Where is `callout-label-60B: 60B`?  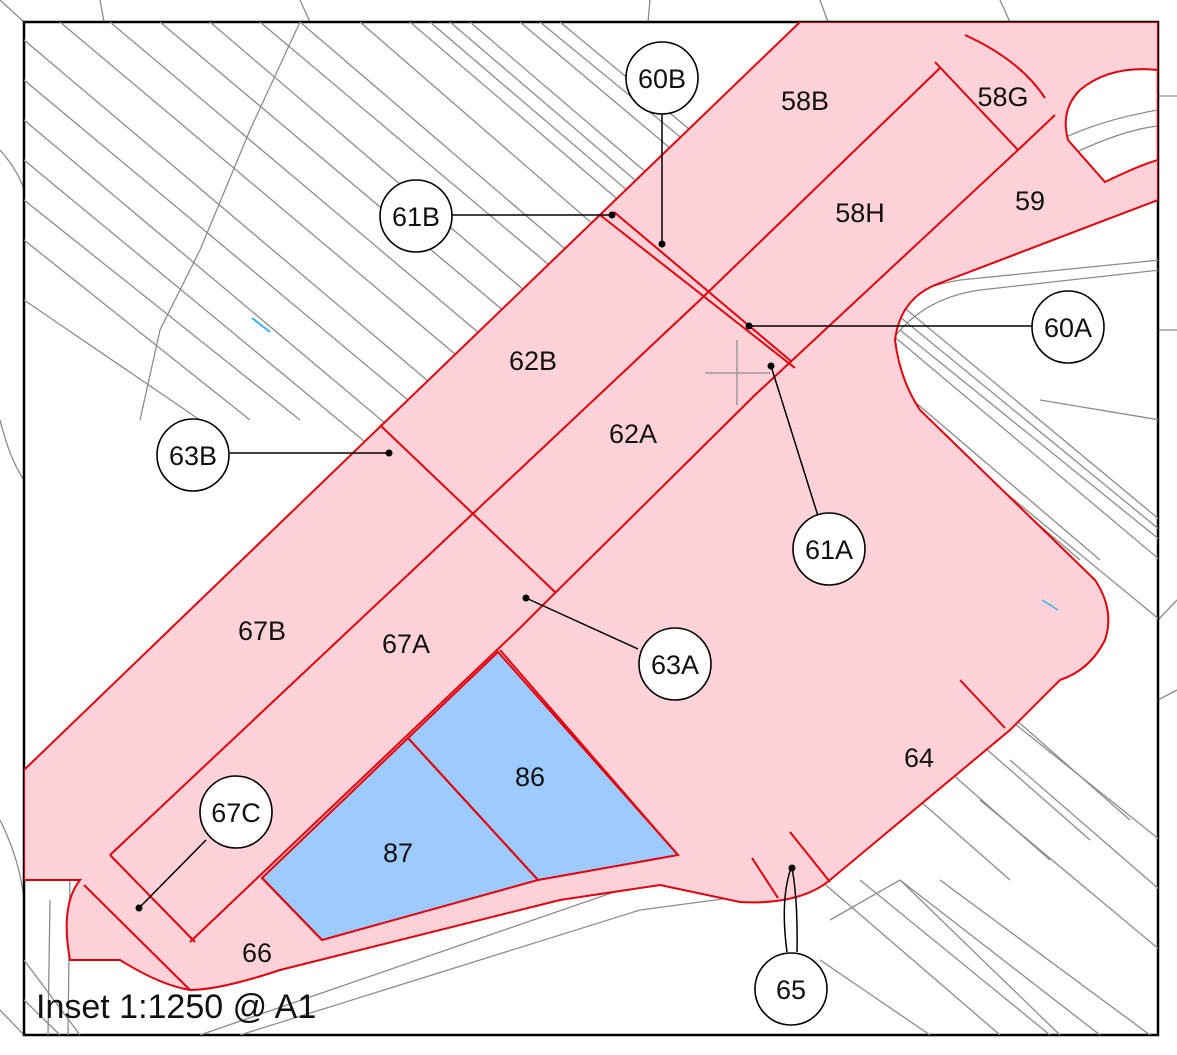 callout-label-60B: 60B is located at coordinates (662, 79).